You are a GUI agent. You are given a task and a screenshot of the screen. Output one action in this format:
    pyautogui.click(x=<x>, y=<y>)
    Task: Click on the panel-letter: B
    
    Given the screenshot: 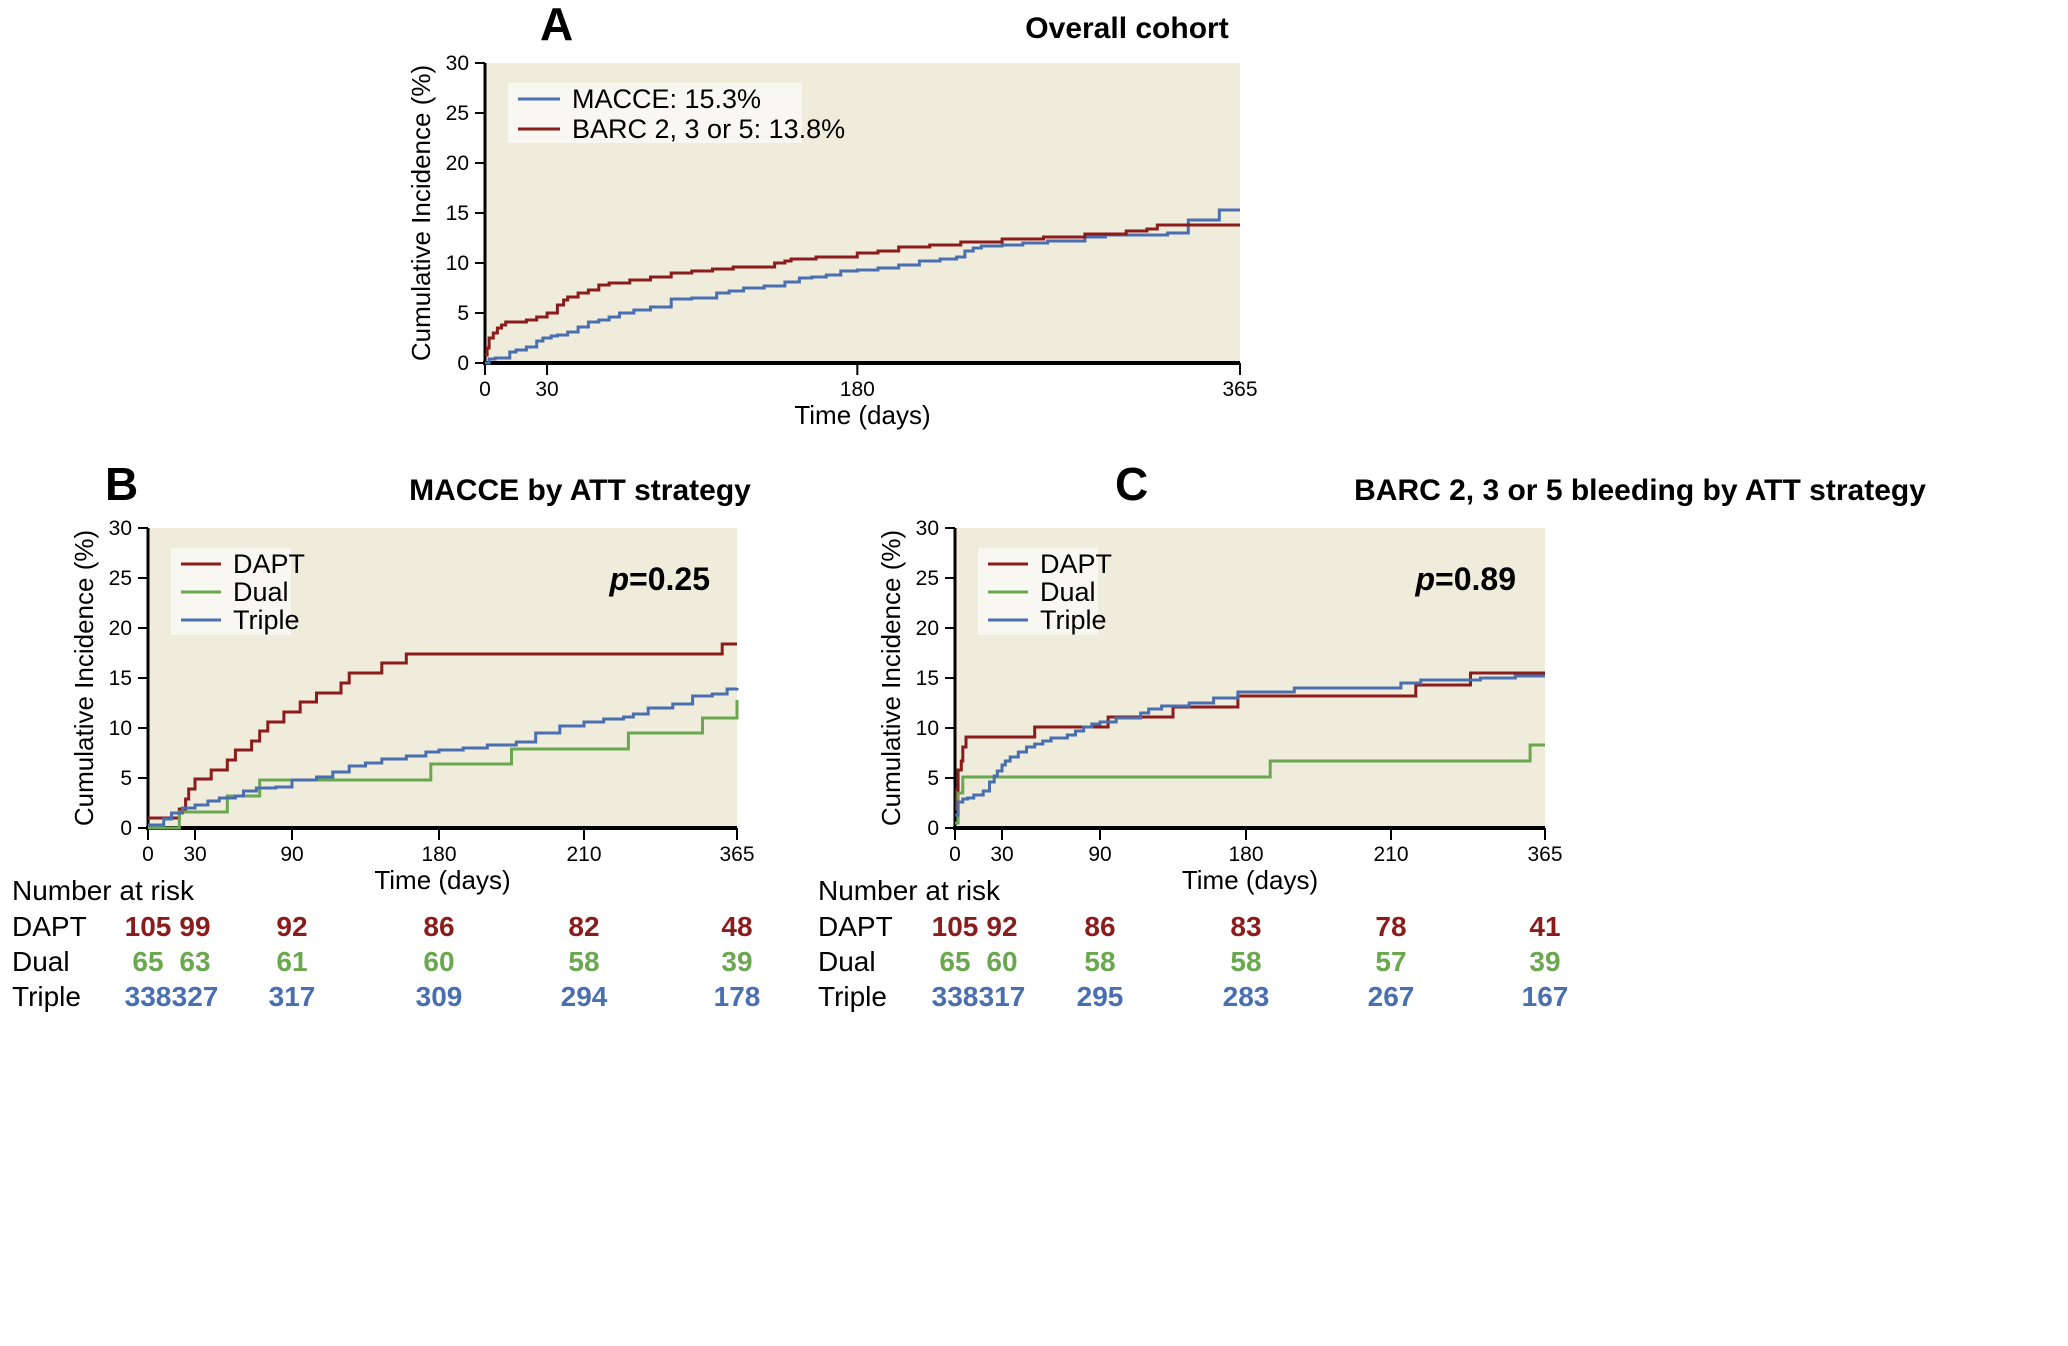 What is the action you would take?
    pyautogui.click(x=121, y=484)
    